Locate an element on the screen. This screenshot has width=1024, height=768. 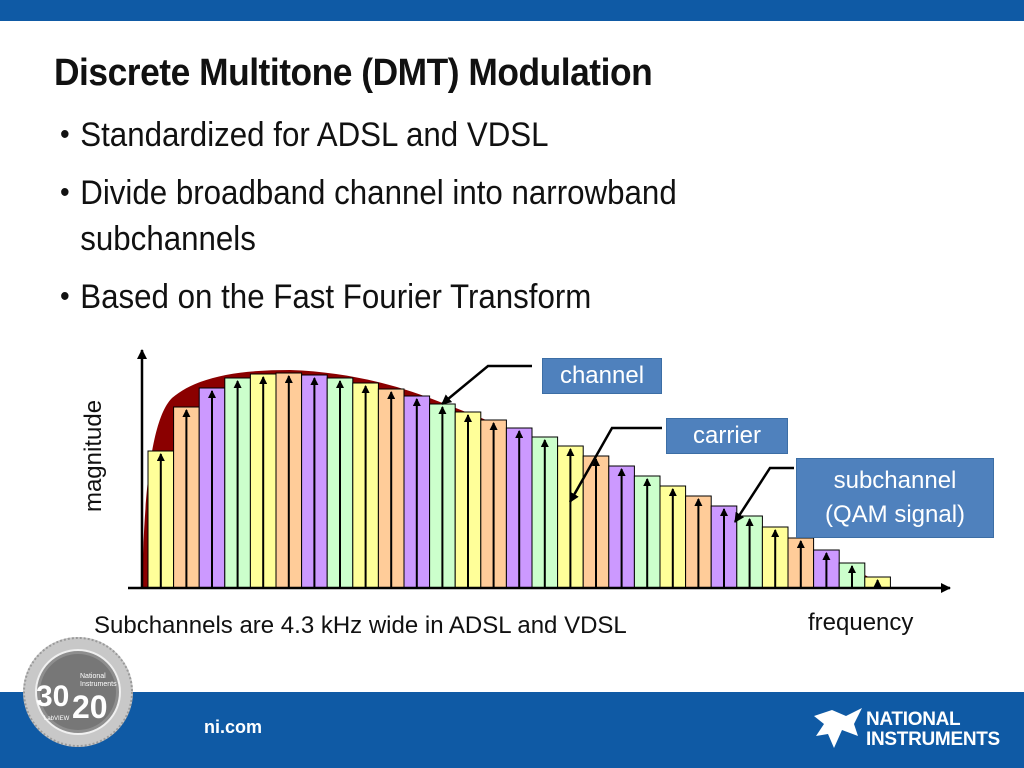
logo-line-2: INSTRUMENTS is located at coordinates (933, 739).